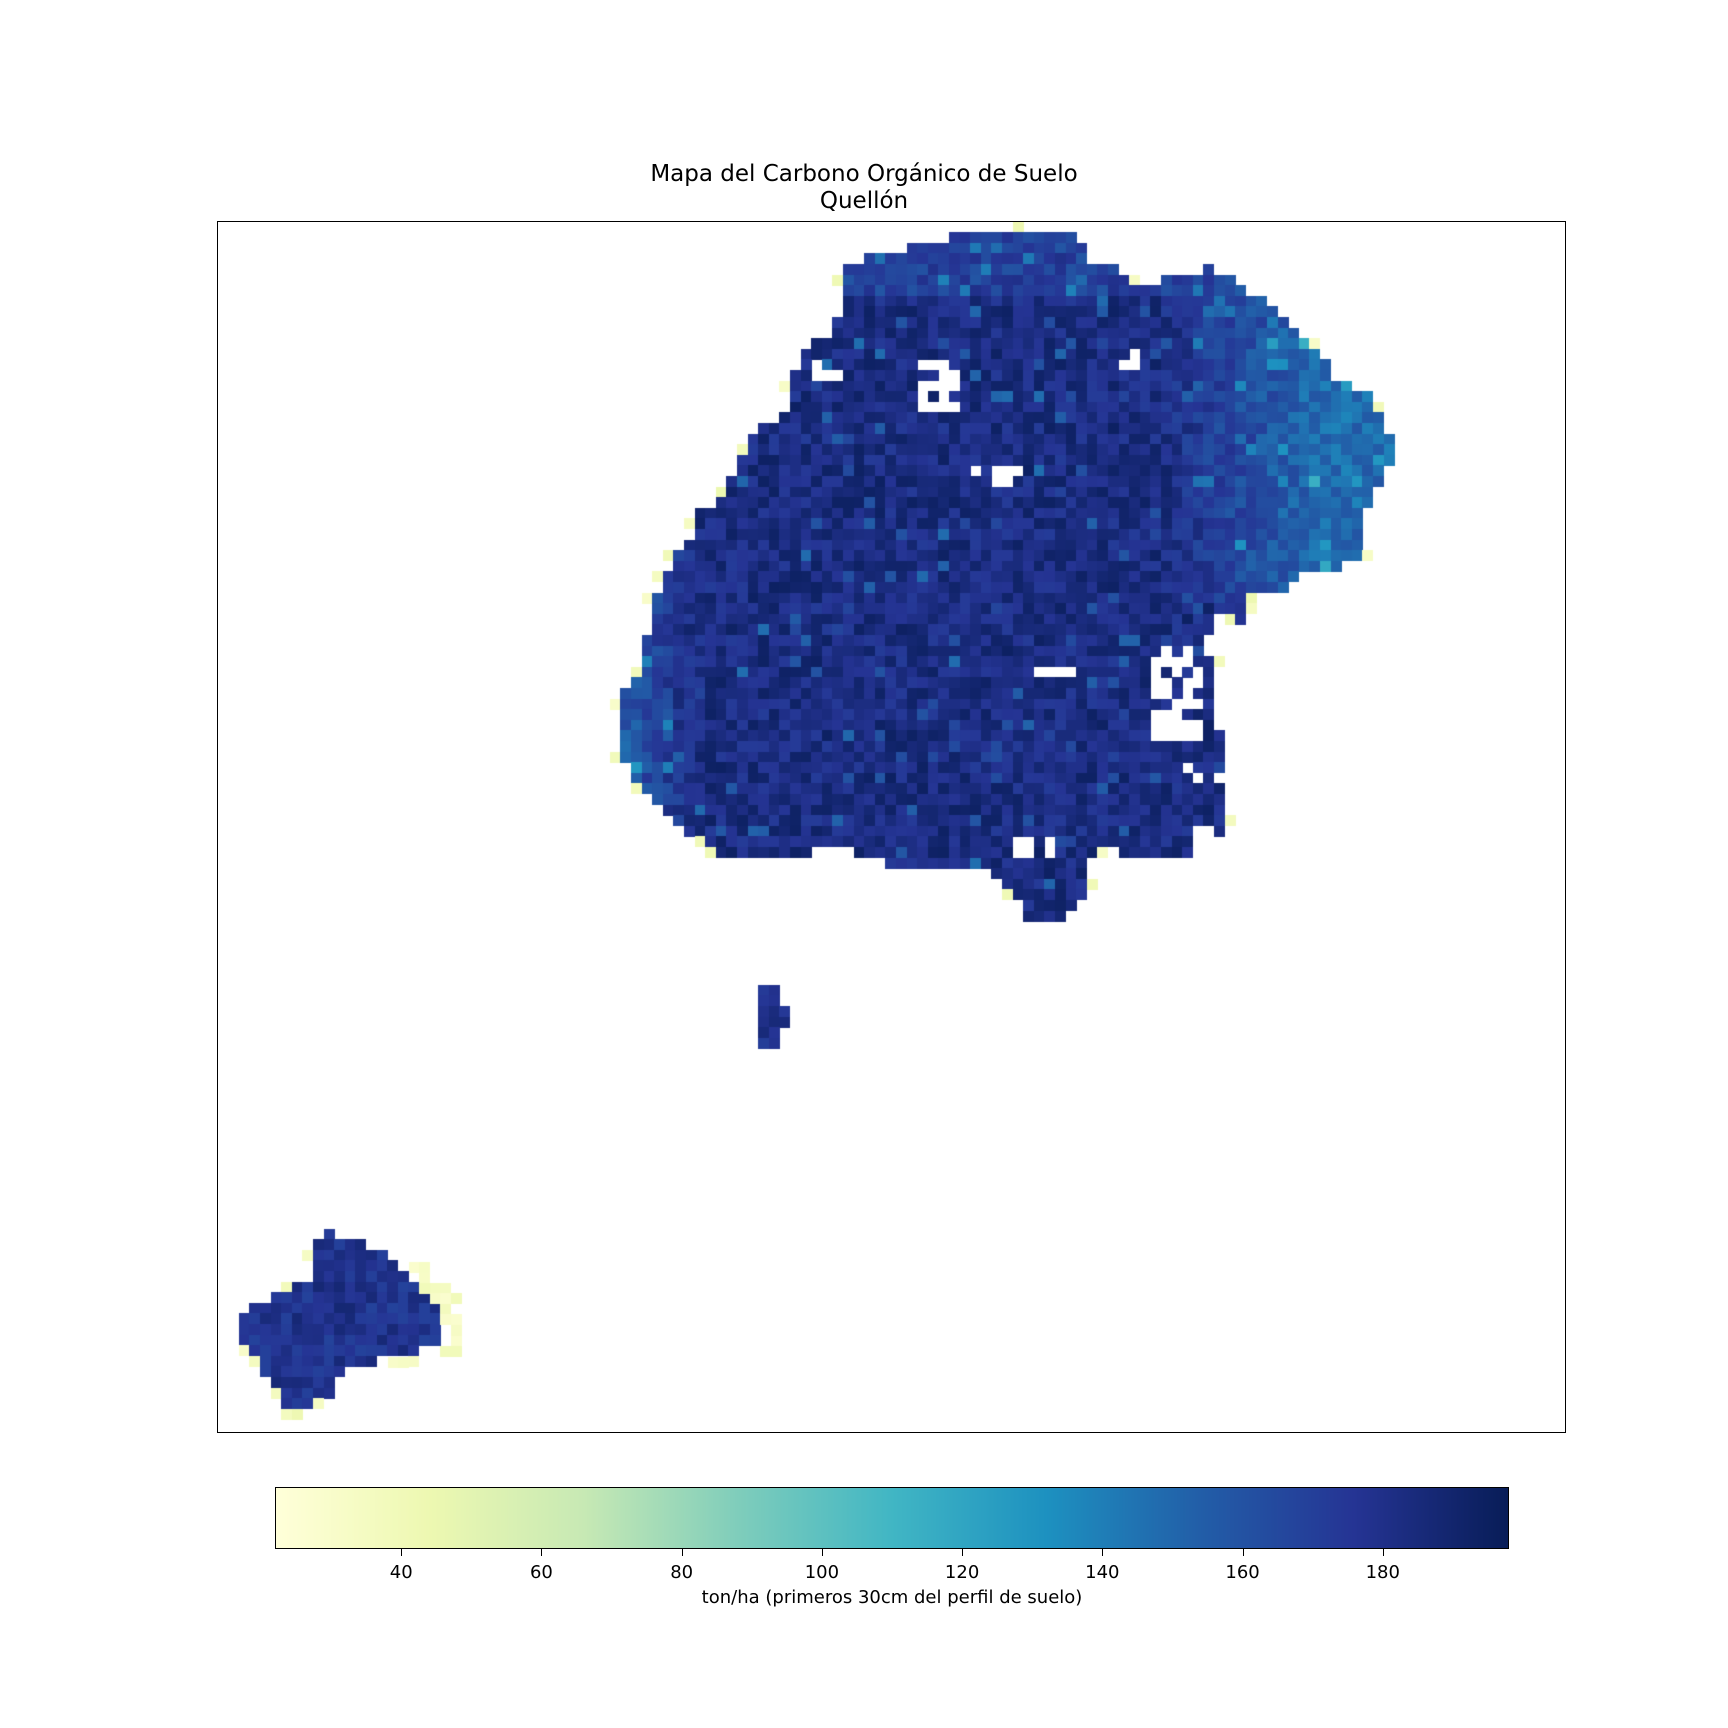 This screenshot has width=1728, height=1728. What do you see at coordinates (892, 1569) in the screenshot?
I see `colorbar-ticks: 40 60 80 100 120 140 160 180` at bounding box center [892, 1569].